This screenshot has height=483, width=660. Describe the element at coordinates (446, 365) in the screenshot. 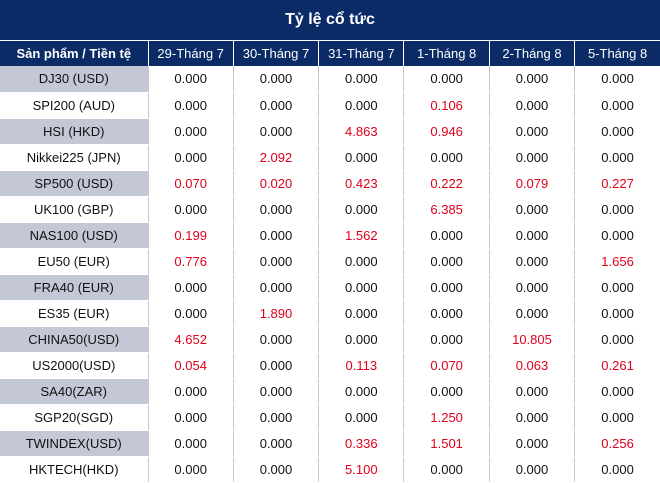

I see `value-cell: 0.070` at that location.